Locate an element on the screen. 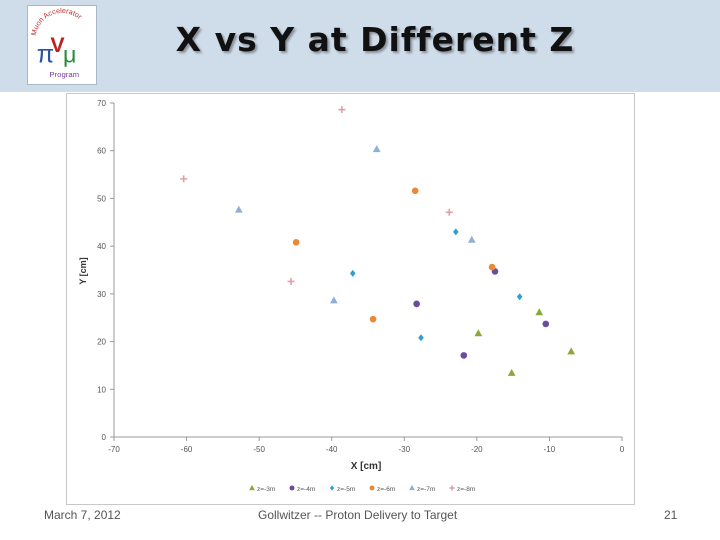  footer-presentation-info: Gollwitzer -- Proton Delivery to Target is located at coordinates (358, 515).